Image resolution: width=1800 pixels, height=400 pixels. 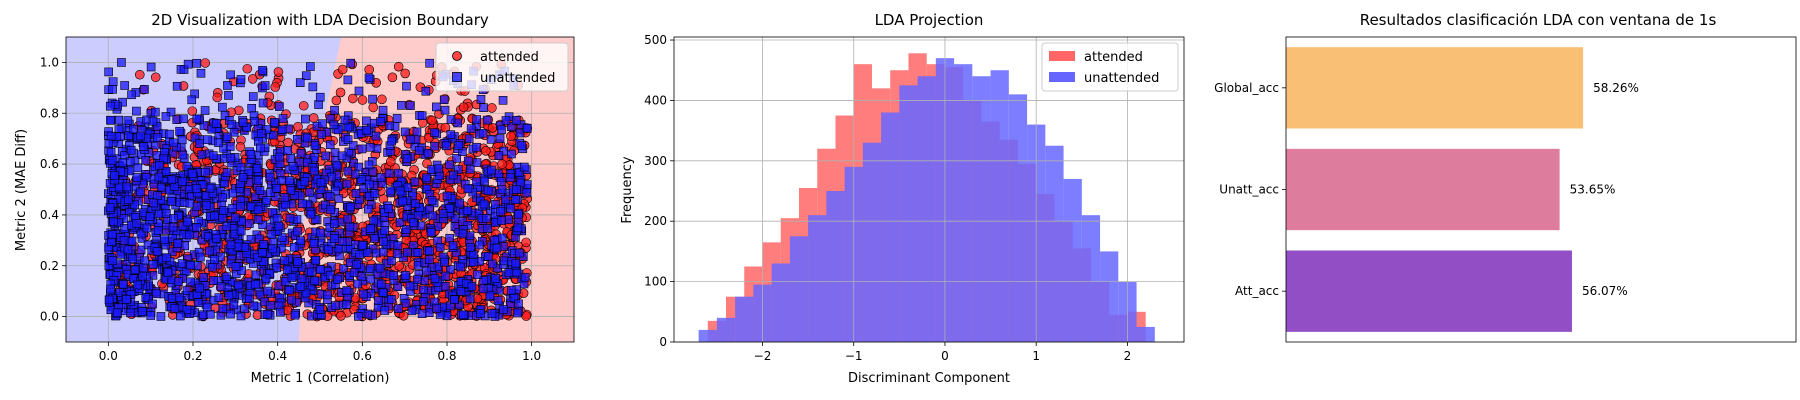 What do you see at coordinates (1036, 356) in the screenshot?
I see `x-tick-label: 1` at bounding box center [1036, 356].